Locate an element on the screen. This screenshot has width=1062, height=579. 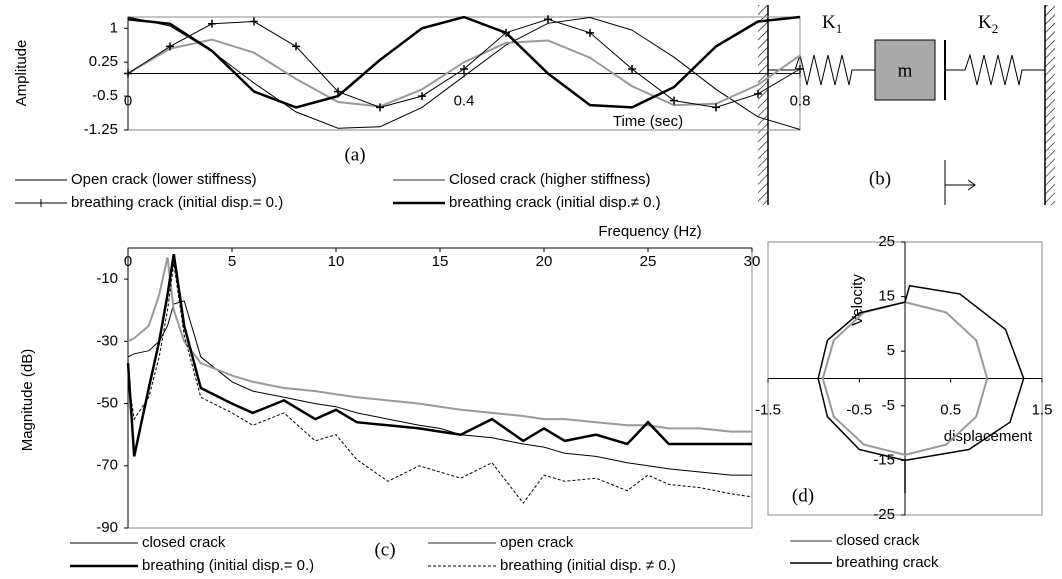
mass-label: m is located at coordinates (905, 70).